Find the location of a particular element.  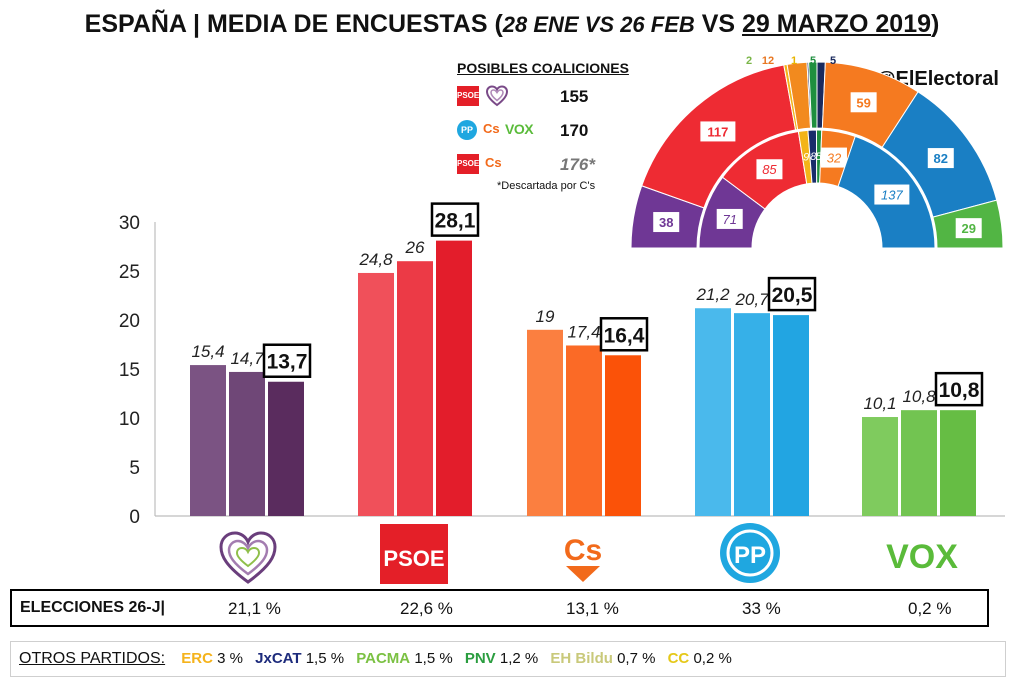

elecciones-value: 33 % is located at coordinates (761, 608).